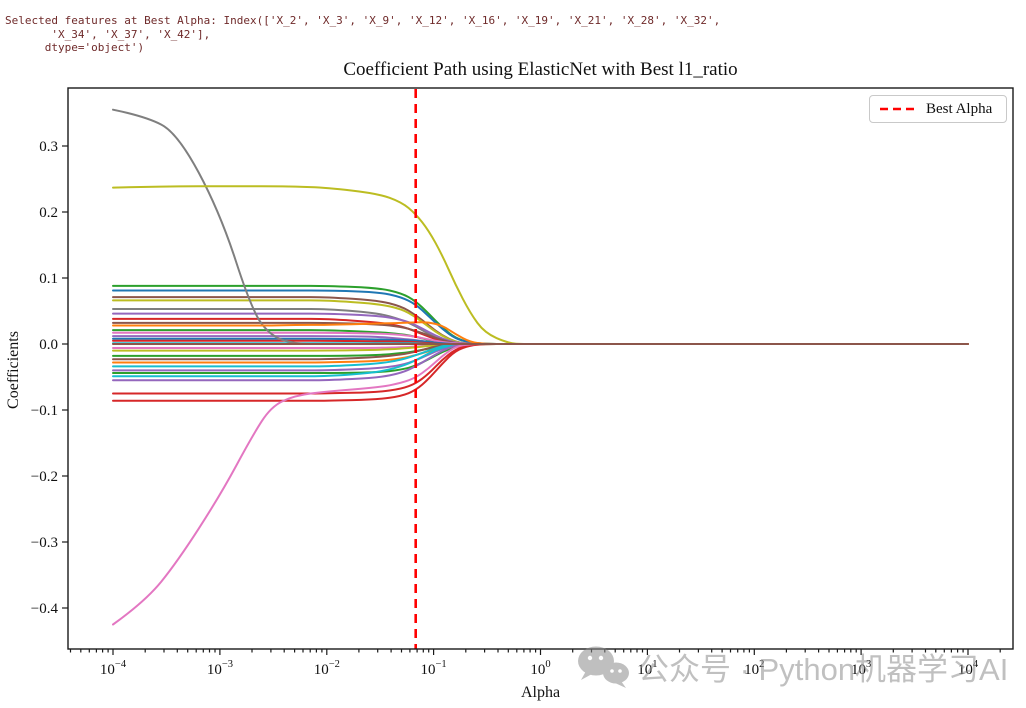 Image resolution: width=1026 pixels, height=708 pixels. What do you see at coordinates (44, 411) in the screenshot?
I see `svg-text: −0.1` at bounding box center [44, 411].